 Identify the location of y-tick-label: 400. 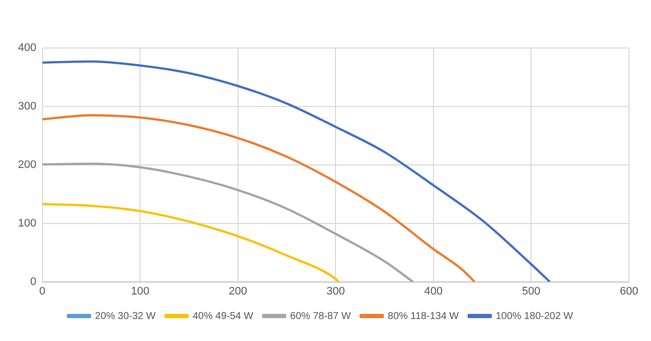
(27, 48).